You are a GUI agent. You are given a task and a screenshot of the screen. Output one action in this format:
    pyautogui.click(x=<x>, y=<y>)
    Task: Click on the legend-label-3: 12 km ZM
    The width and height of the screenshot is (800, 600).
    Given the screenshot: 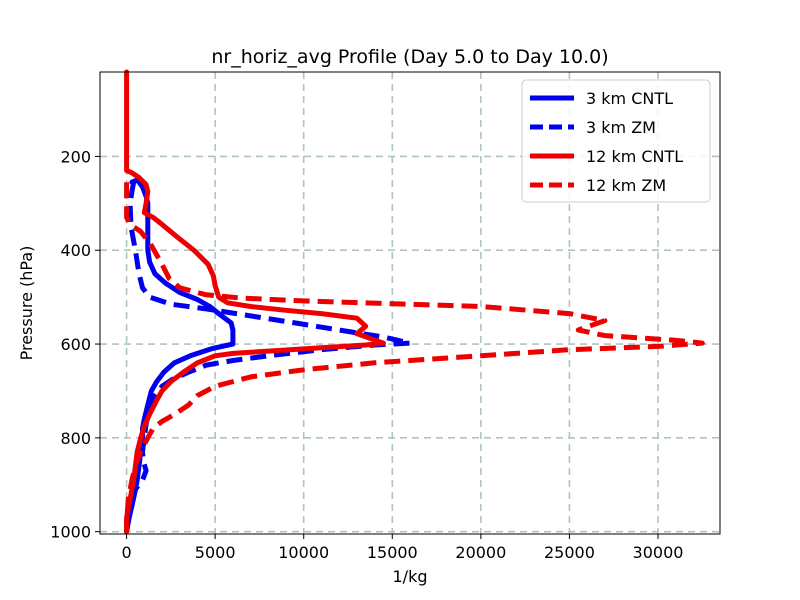 What is the action you would take?
    pyautogui.click(x=626, y=185)
    